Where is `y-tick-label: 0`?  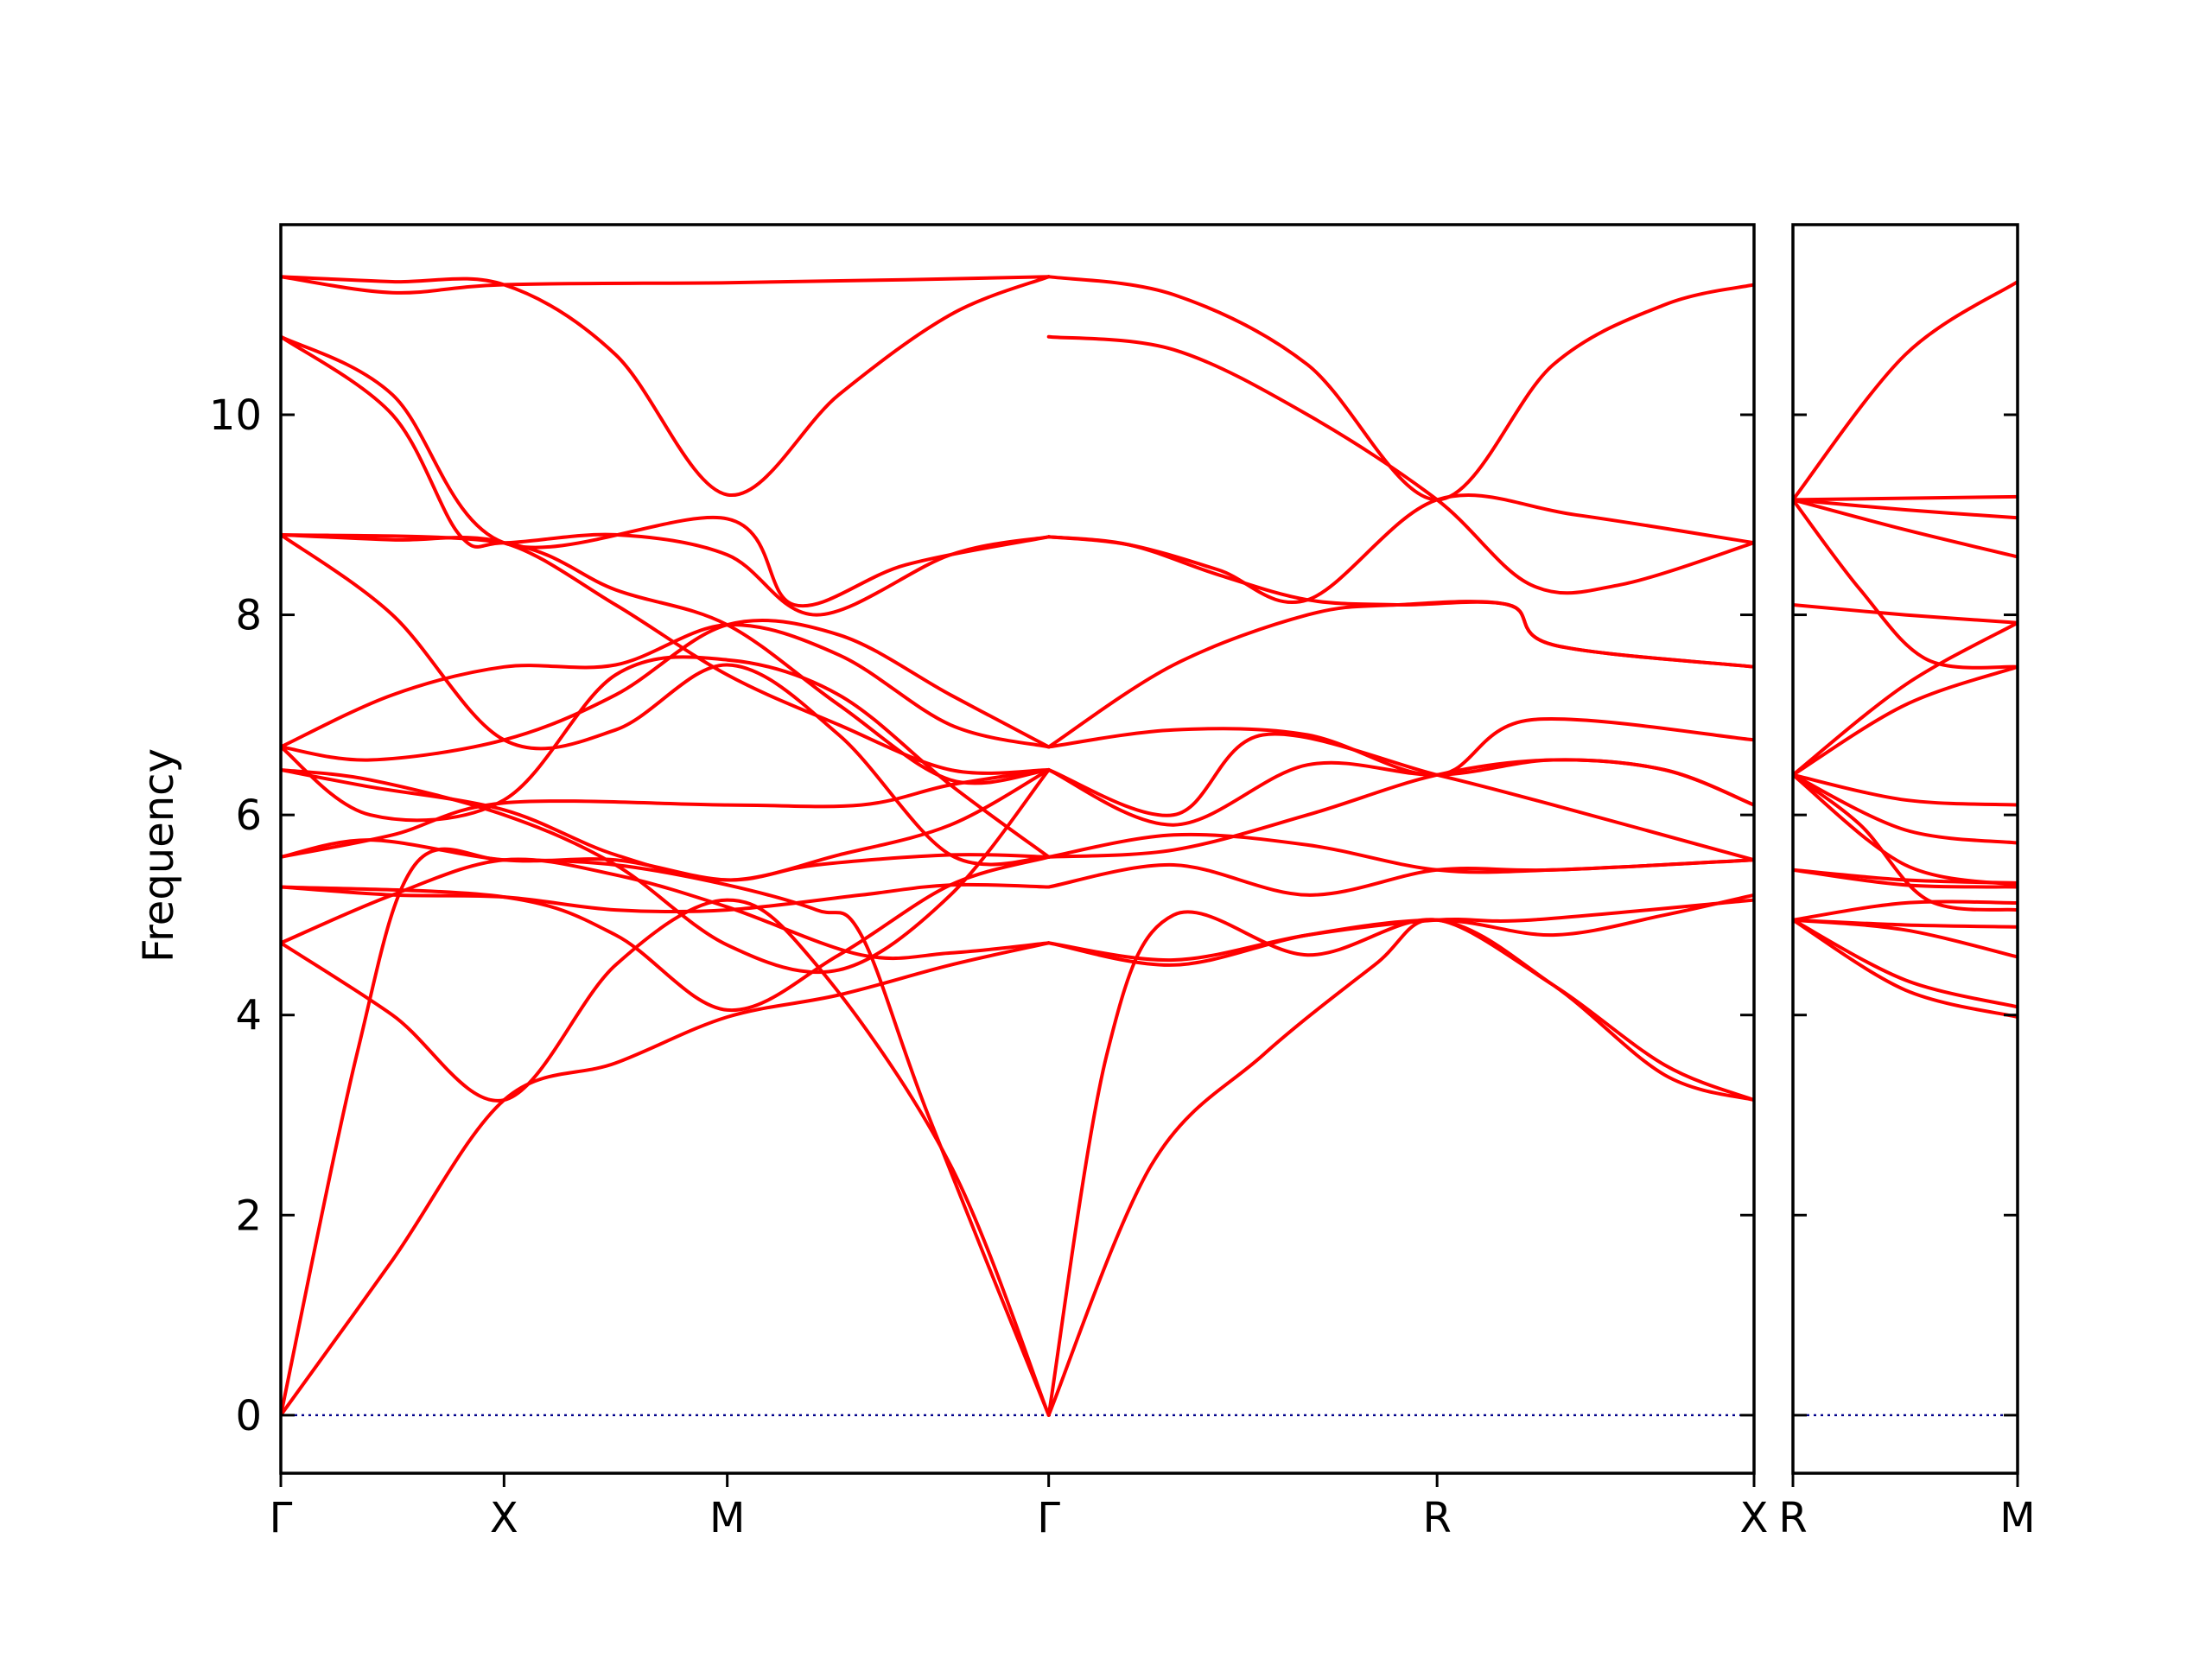 y-tick-label: 0 is located at coordinates (248, 1416).